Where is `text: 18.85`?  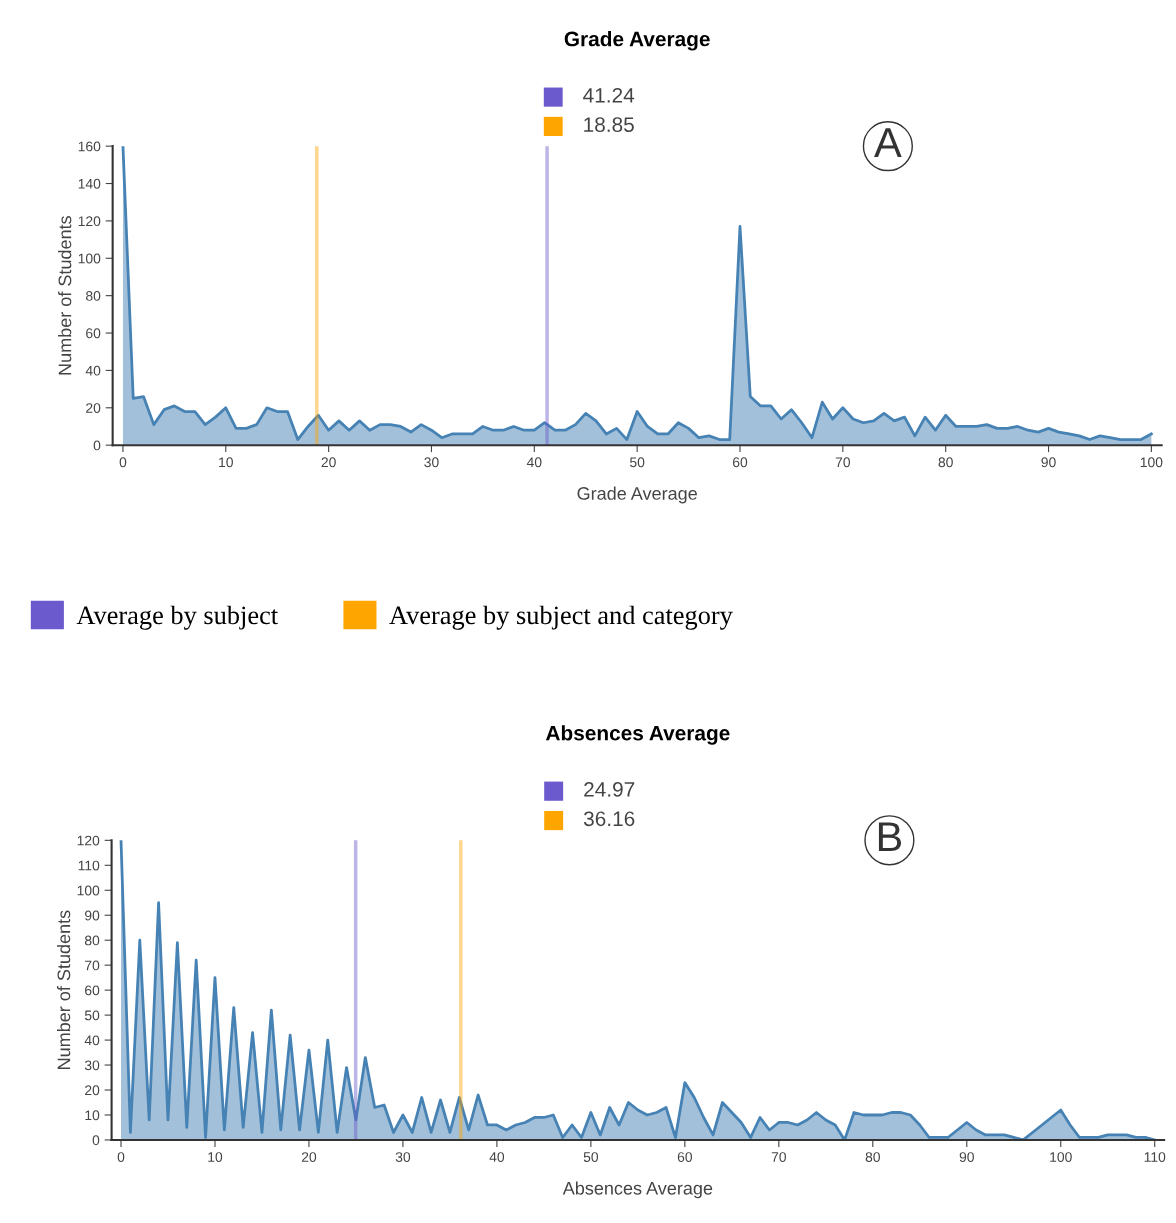
text: 18.85 is located at coordinates (609, 125).